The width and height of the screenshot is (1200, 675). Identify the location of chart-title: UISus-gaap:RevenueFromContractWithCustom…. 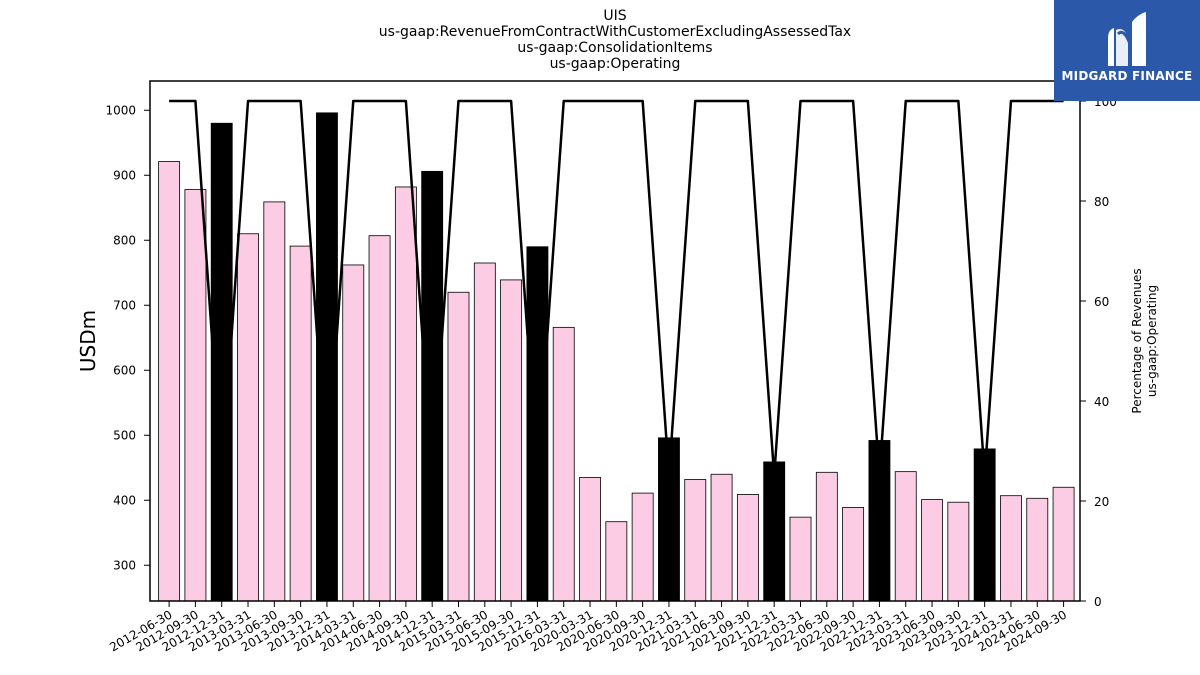
(615, 40).